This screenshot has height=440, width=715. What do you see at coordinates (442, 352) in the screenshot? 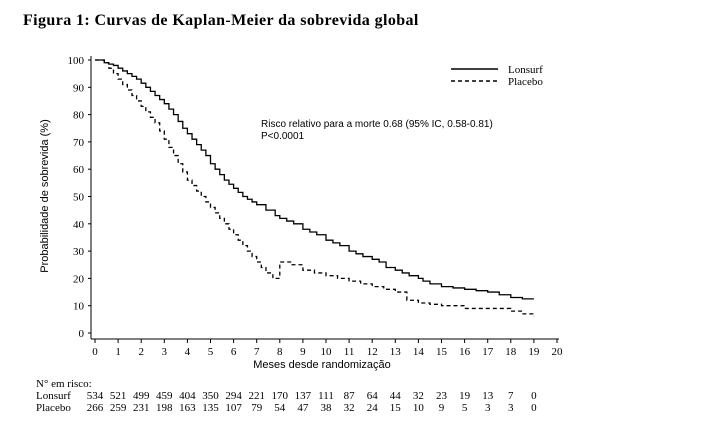
I see `x-tick-label: 15` at bounding box center [442, 352].